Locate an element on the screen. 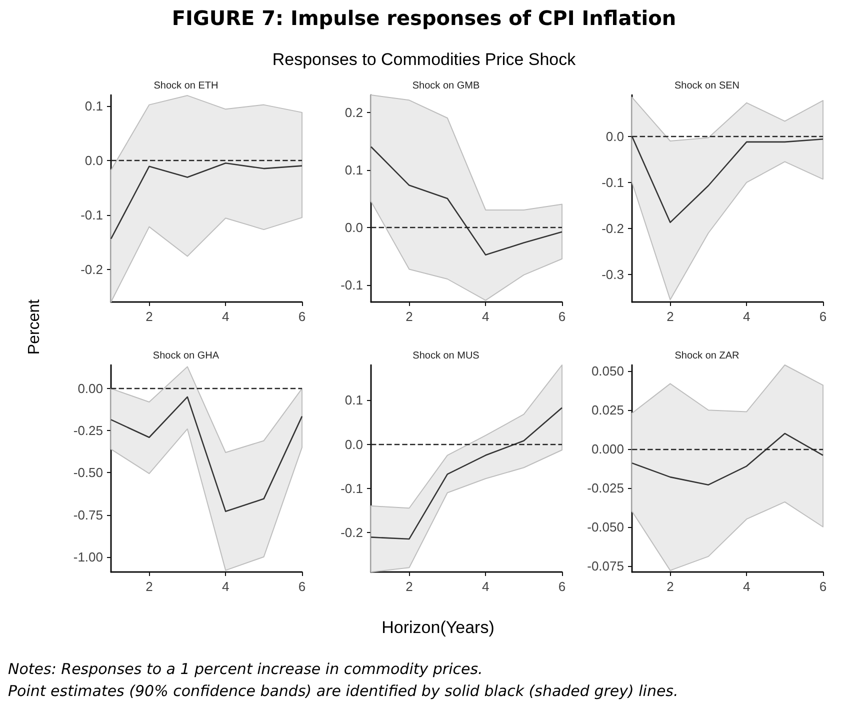  chart-title: Shock on MUS is located at coordinates (446, 356).